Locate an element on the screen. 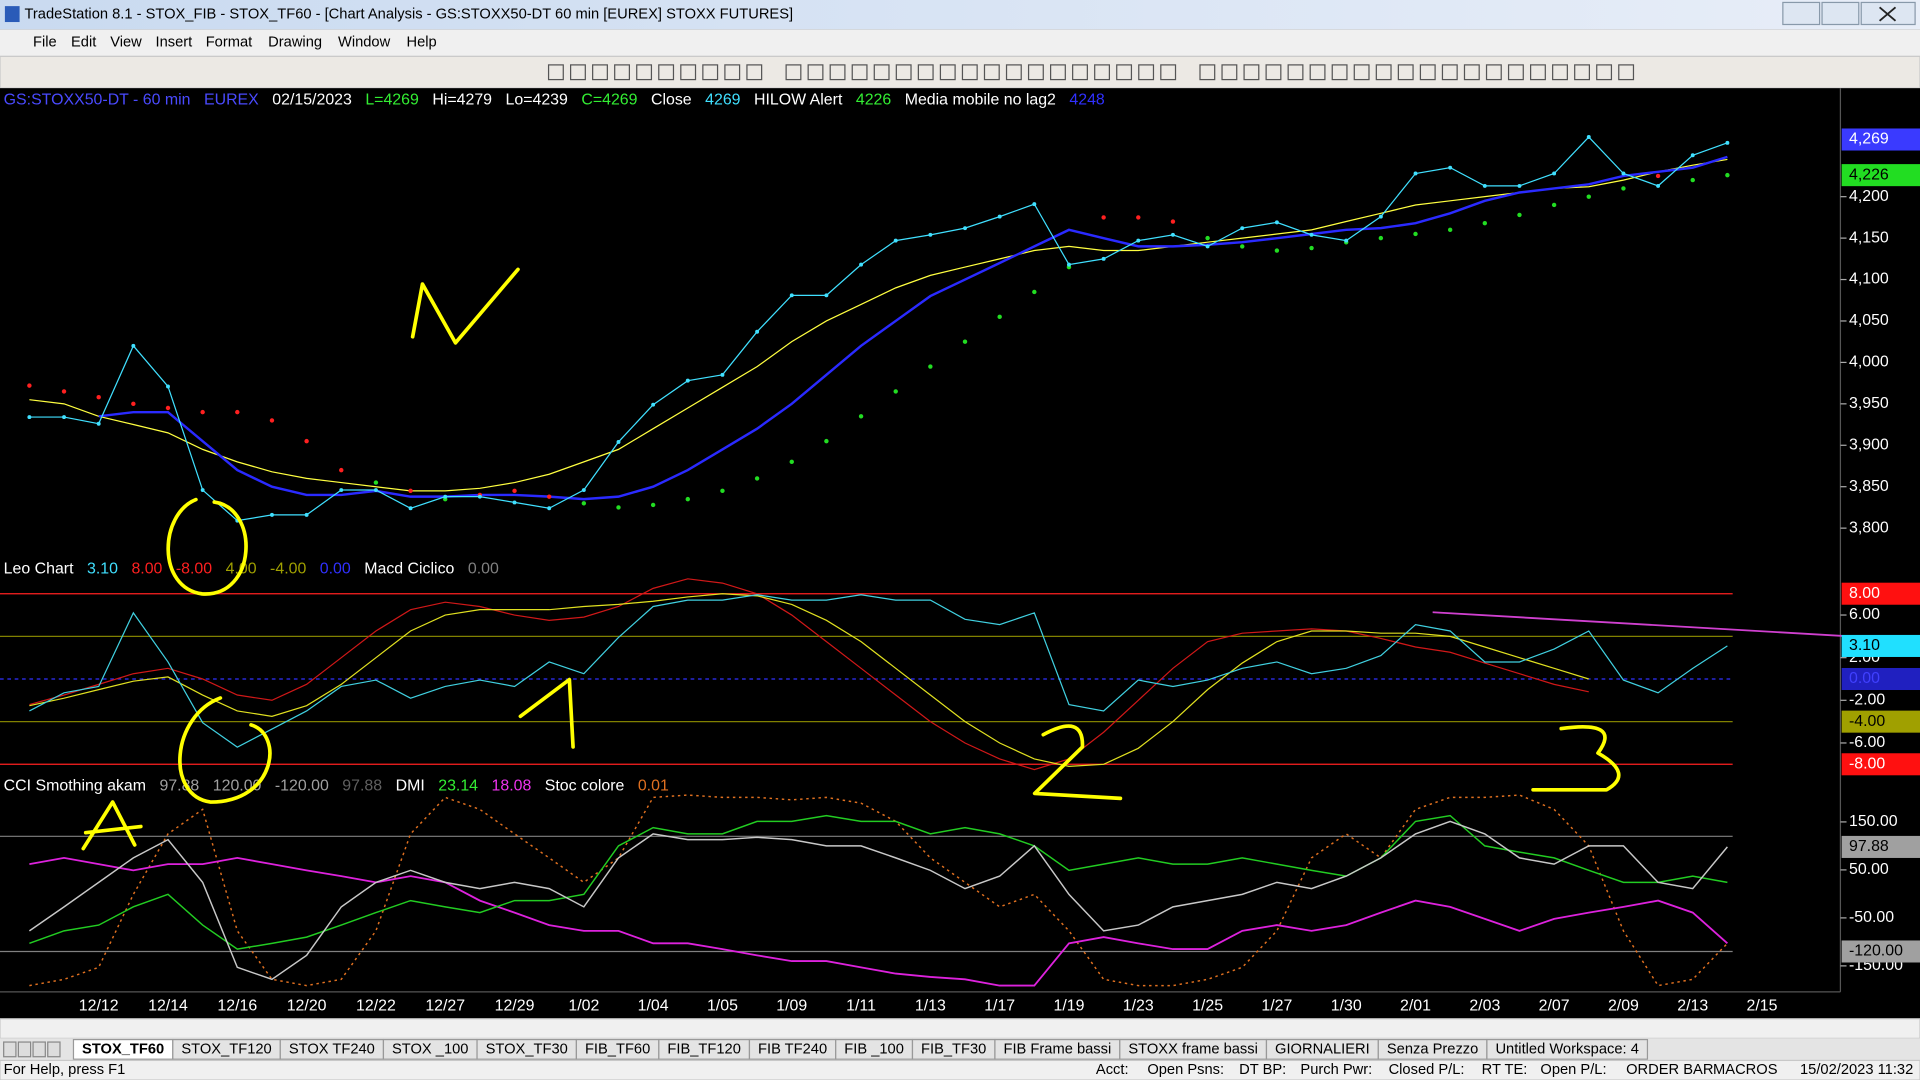 The height and width of the screenshot is (1080, 1920). minimize-button is located at coordinates (1801, 13).